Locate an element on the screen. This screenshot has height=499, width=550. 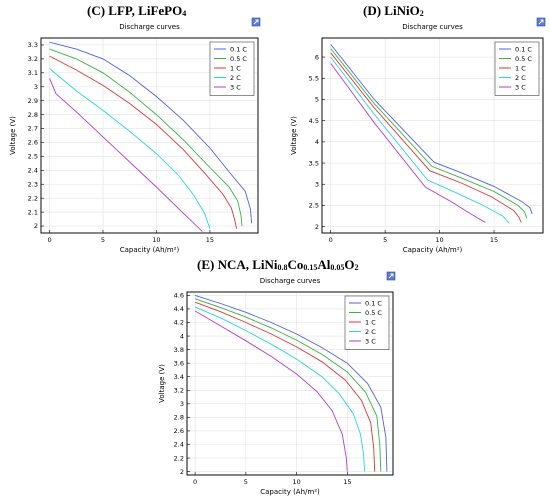
y-tick-label: 3.1 is located at coordinates (33, 73).